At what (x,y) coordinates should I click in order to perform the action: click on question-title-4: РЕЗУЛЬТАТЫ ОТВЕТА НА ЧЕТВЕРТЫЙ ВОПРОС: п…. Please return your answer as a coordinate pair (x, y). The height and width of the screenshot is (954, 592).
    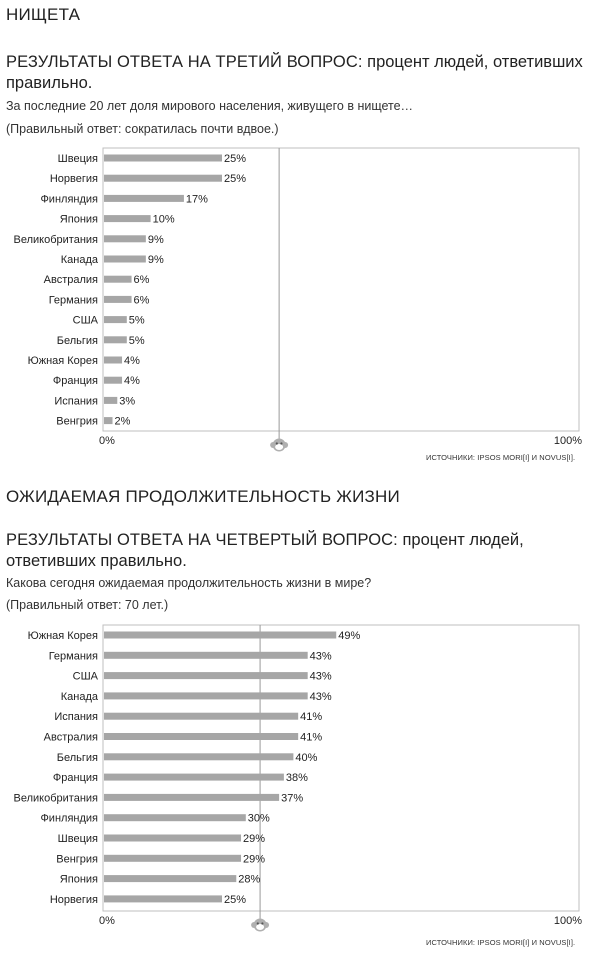
    Looking at the image, I should click on (298, 551).